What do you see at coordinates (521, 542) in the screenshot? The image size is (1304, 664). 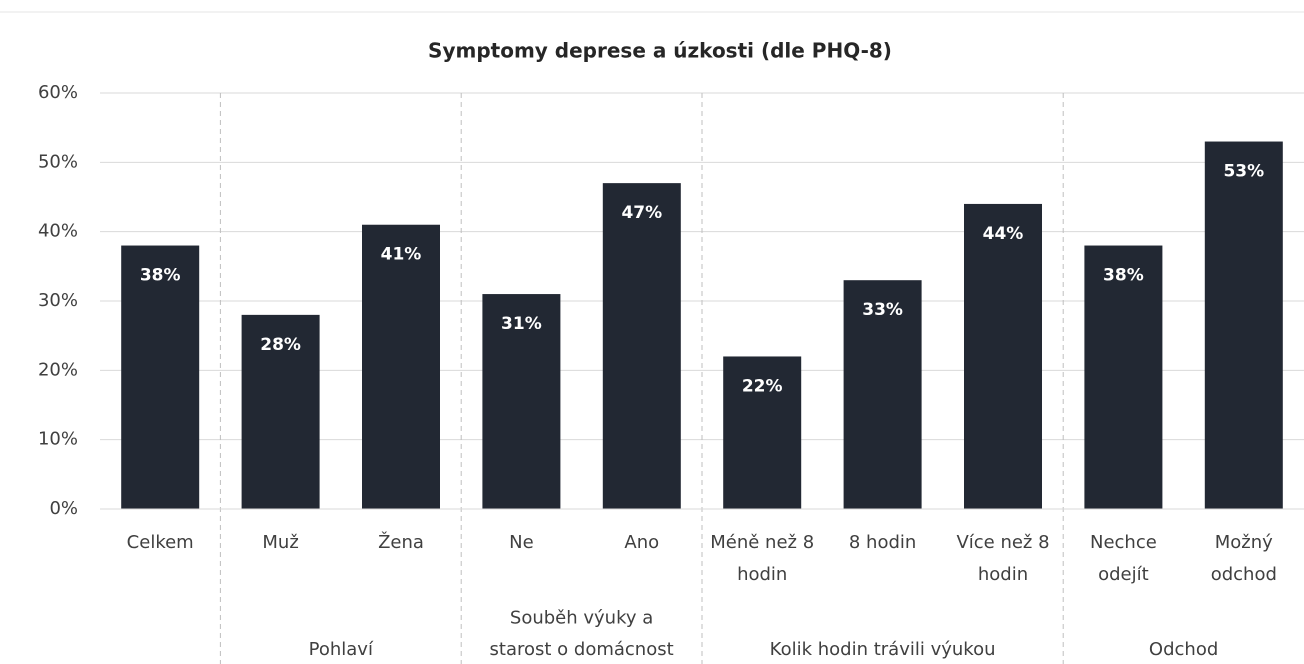 I see `x-tick-label: Ne` at bounding box center [521, 542].